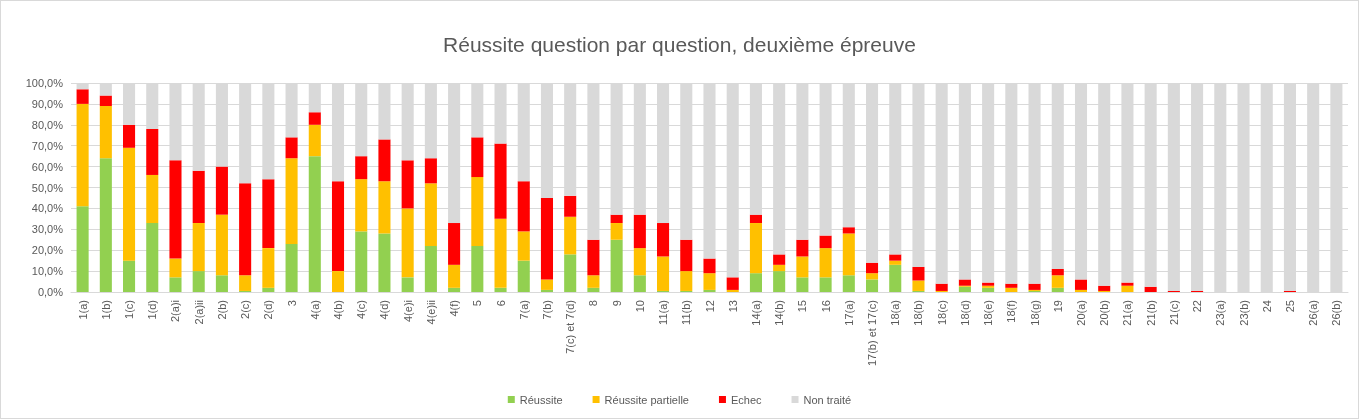  I want to click on x-tick-label: 20(b), so click(1104, 313).